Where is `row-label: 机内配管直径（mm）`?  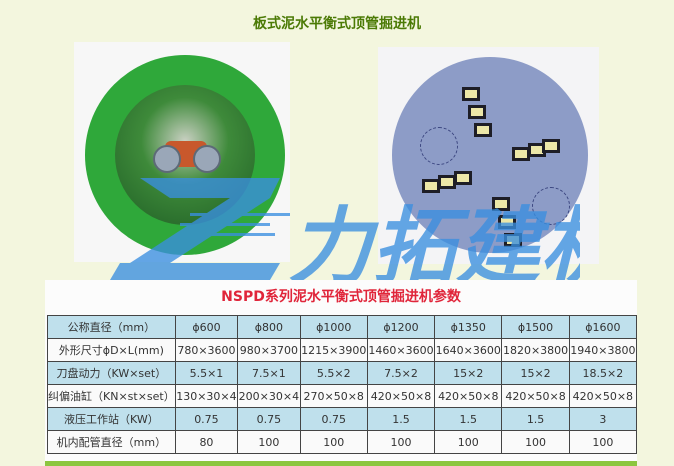
row-label: 机内配管直径（mm） is located at coordinates (111, 442).